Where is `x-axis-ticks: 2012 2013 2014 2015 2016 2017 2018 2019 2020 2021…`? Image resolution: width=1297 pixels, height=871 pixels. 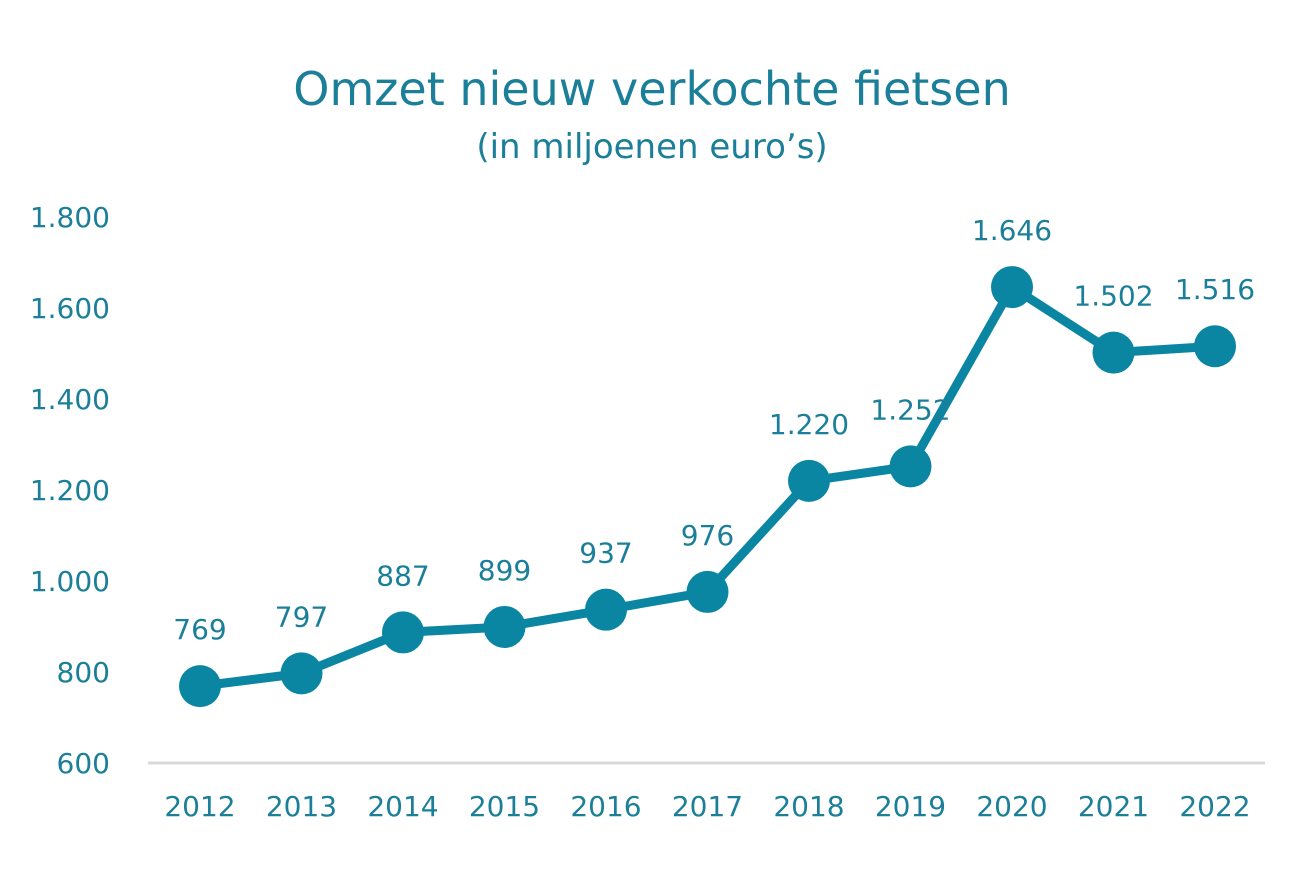 x-axis-ticks: 2012 2013 2014 2015 2016 2017 2018 2019 2020 2021… is located at coordinates (707, 806).